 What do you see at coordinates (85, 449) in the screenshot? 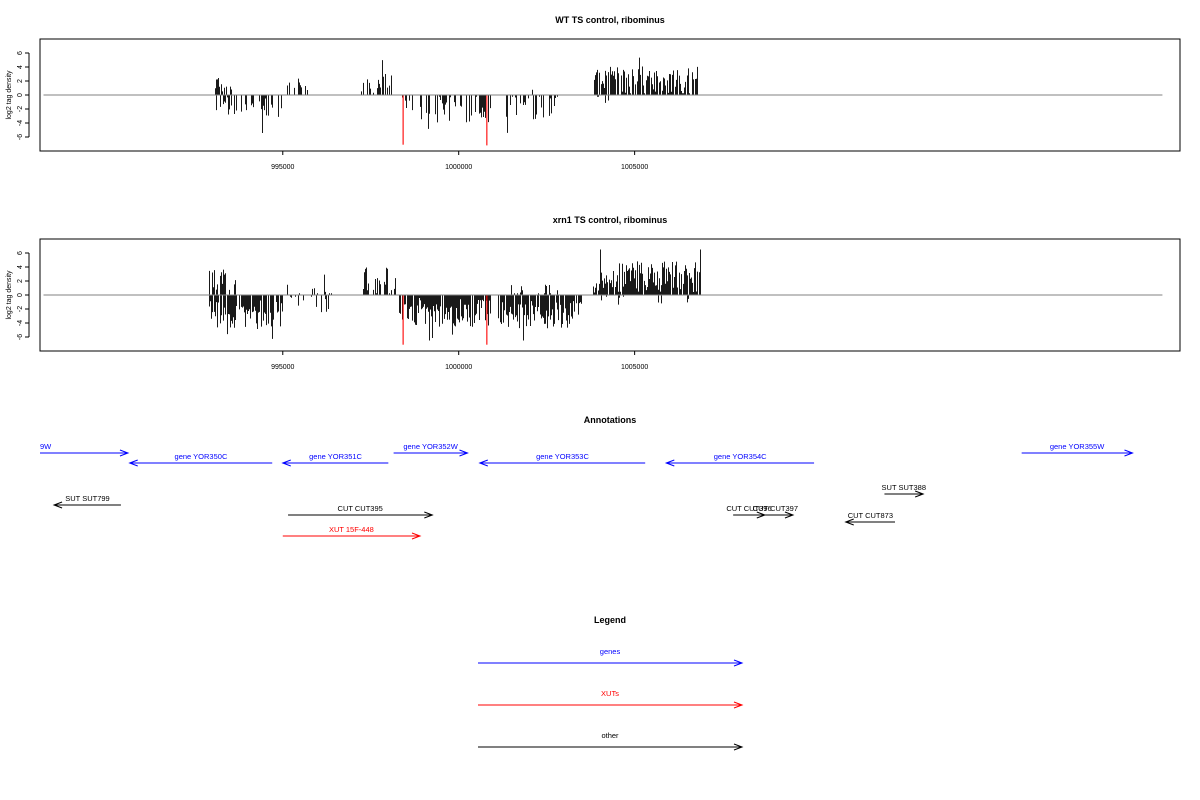
I see `annotation-feature: 9W` at bounding box center [85, 449].